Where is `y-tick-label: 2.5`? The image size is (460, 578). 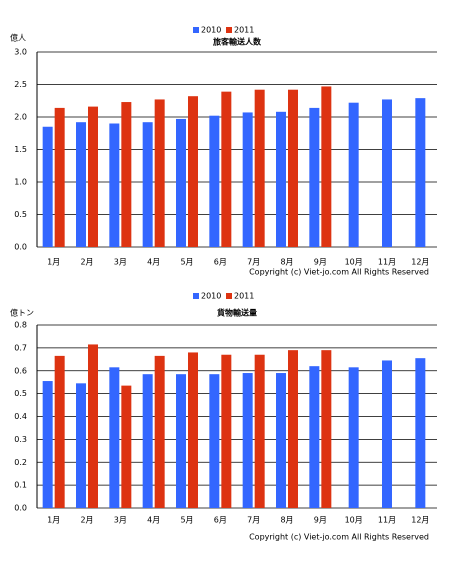 y-tick-label: 2.5 is located at coordinates (20, 84).